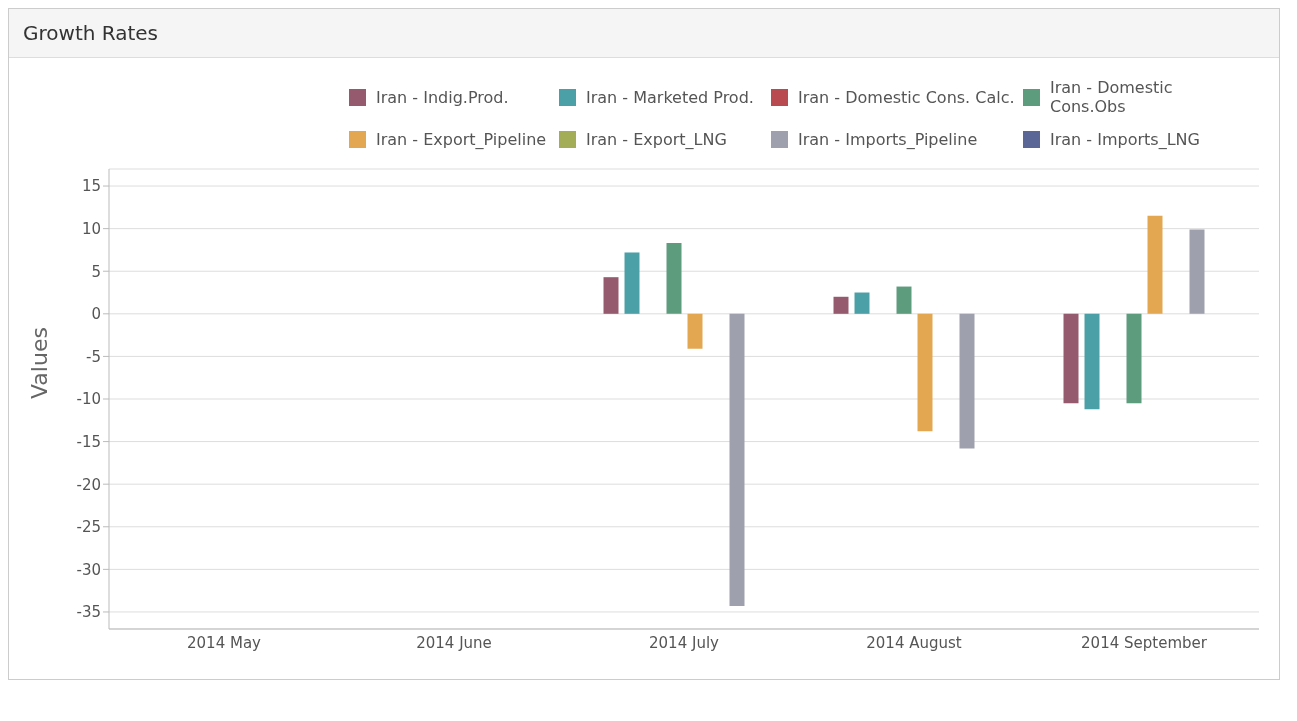 This screenshot has height=721, width=1297. I want to click on y-tick-label: 0, so click(96, 314).